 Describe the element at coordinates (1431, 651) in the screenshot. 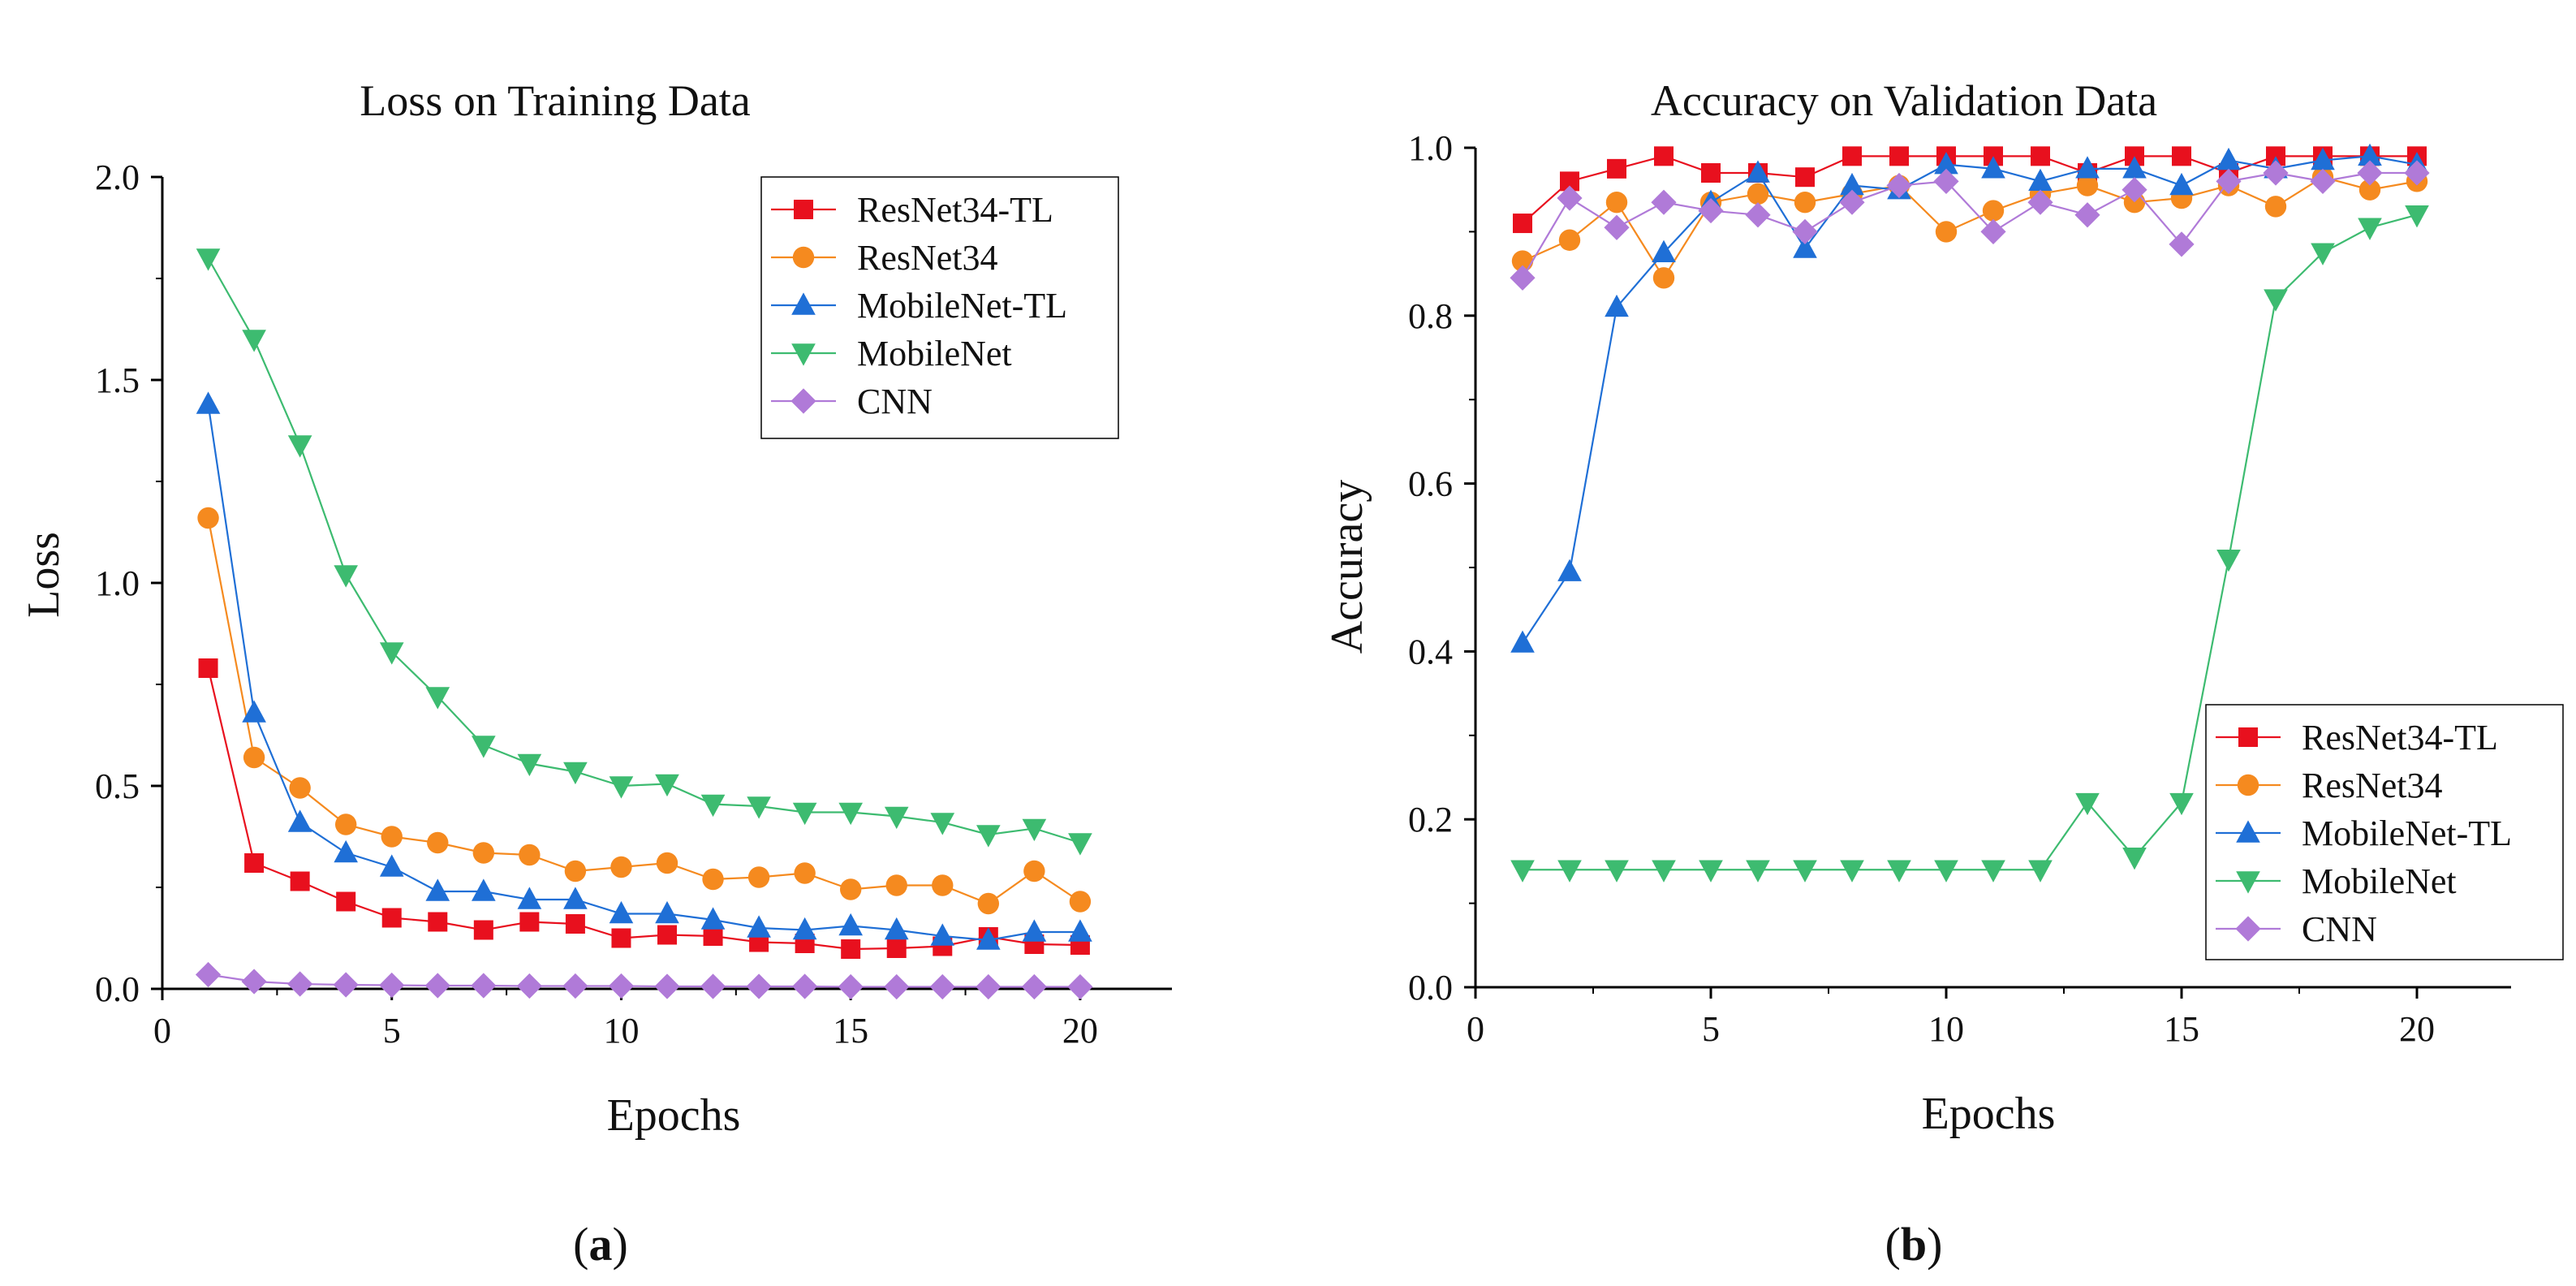

I see `y-tick-label: 0.4` at that location.